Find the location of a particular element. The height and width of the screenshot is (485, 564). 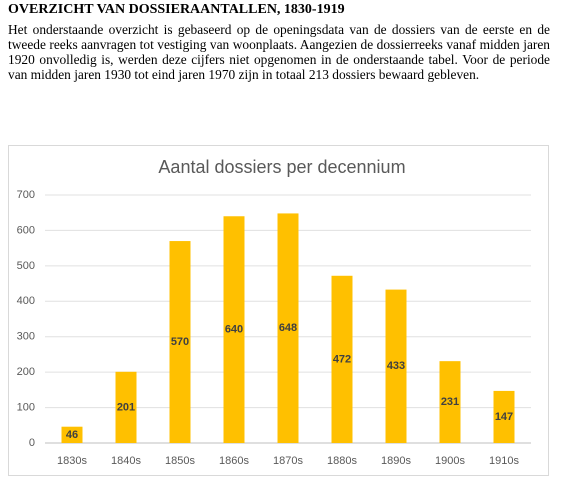

value-label: 472 is located at coordinates (342, 359).